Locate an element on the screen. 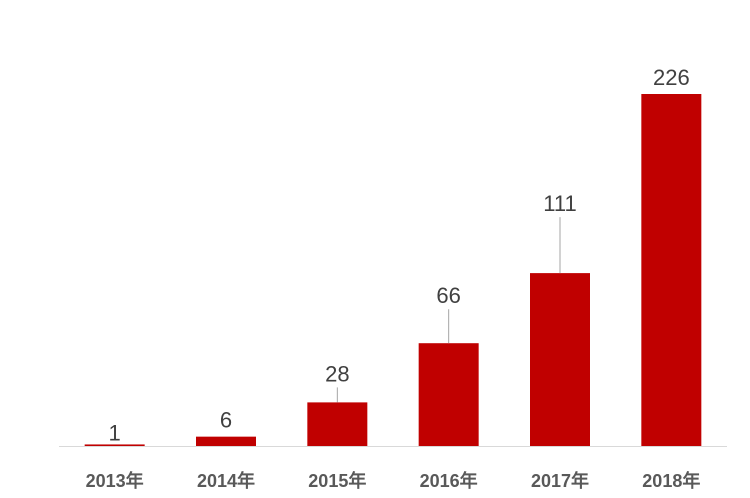 The width and height of the screenshot is (750, 498). x-tick-label: 2018年 is located at coordinates (671, 480).